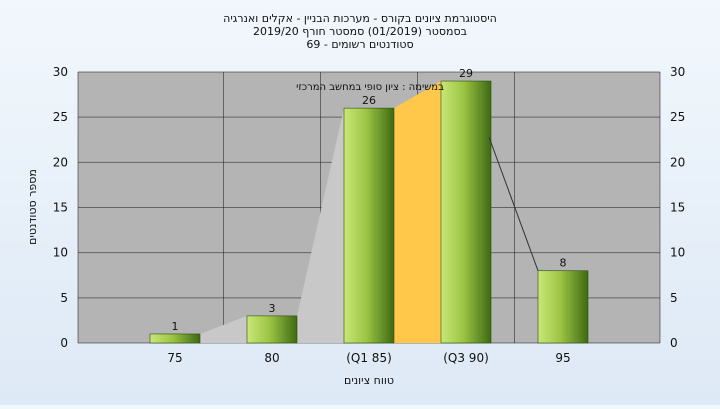 Image resolution: width=720 pixels, height=409 pixels. What do you see at coordinates (271, 358) in the screenshot?
I see `x-tick-label: 80` at bounding box center [271, 358].